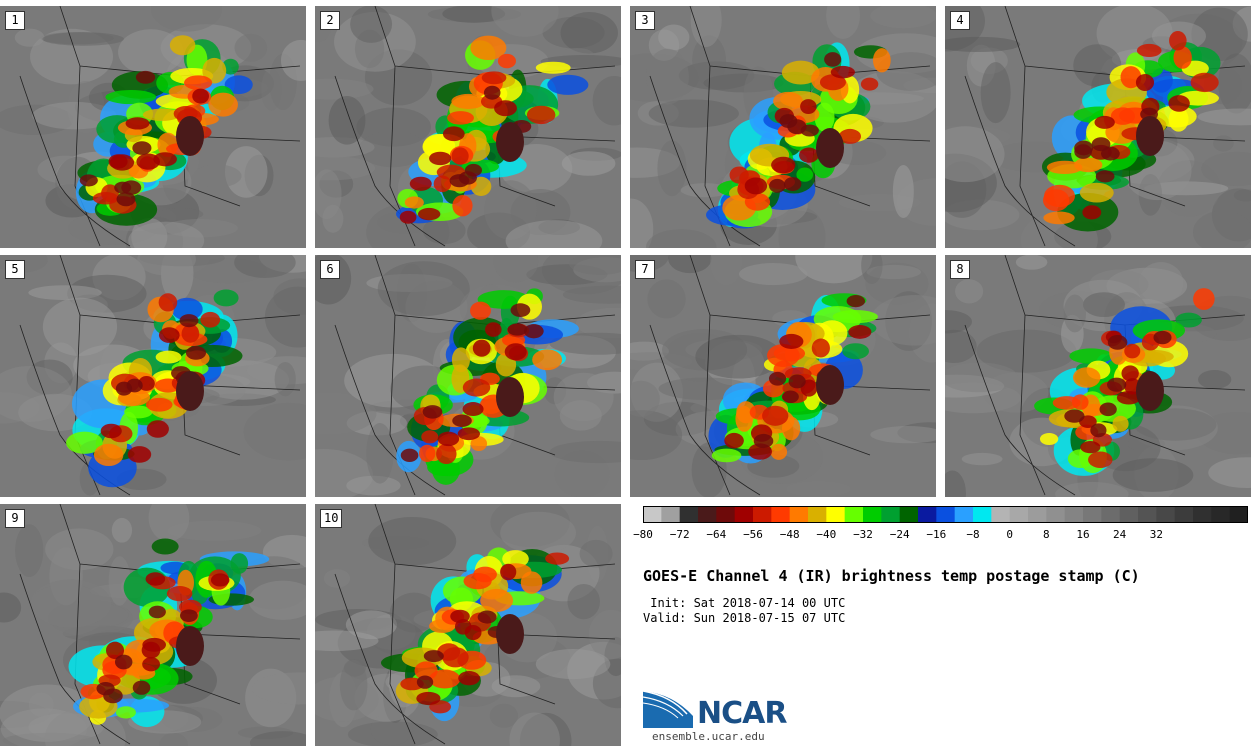  What do you see at coordinates (960, 20) in the screenshot?
I see `member-number-label: 4` at bounding box center [960, 20].